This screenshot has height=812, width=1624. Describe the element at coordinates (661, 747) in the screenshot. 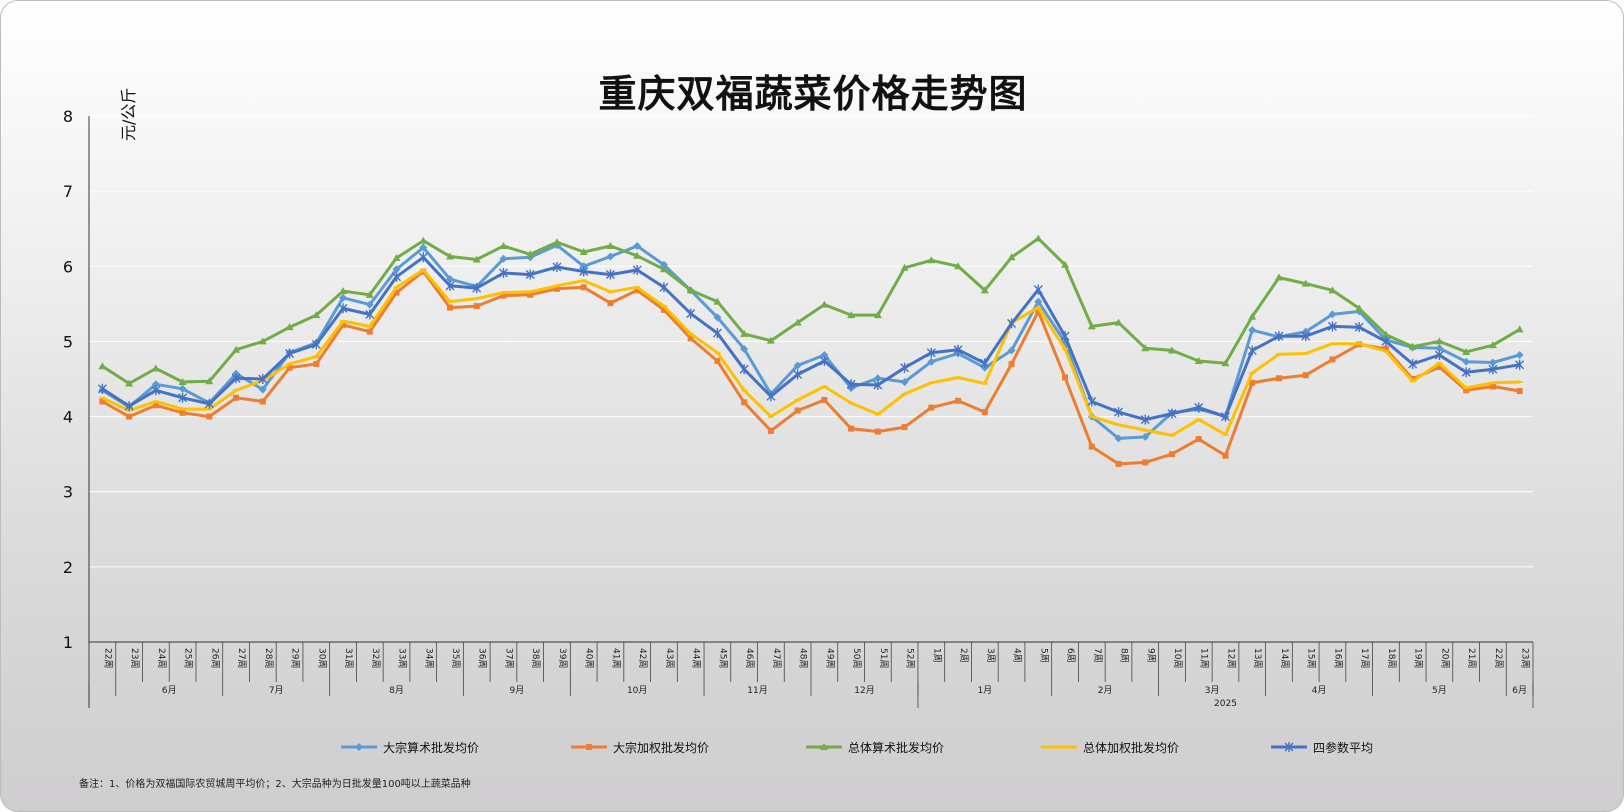

I see `legend-label: 大宗加权批发均价` at that location.